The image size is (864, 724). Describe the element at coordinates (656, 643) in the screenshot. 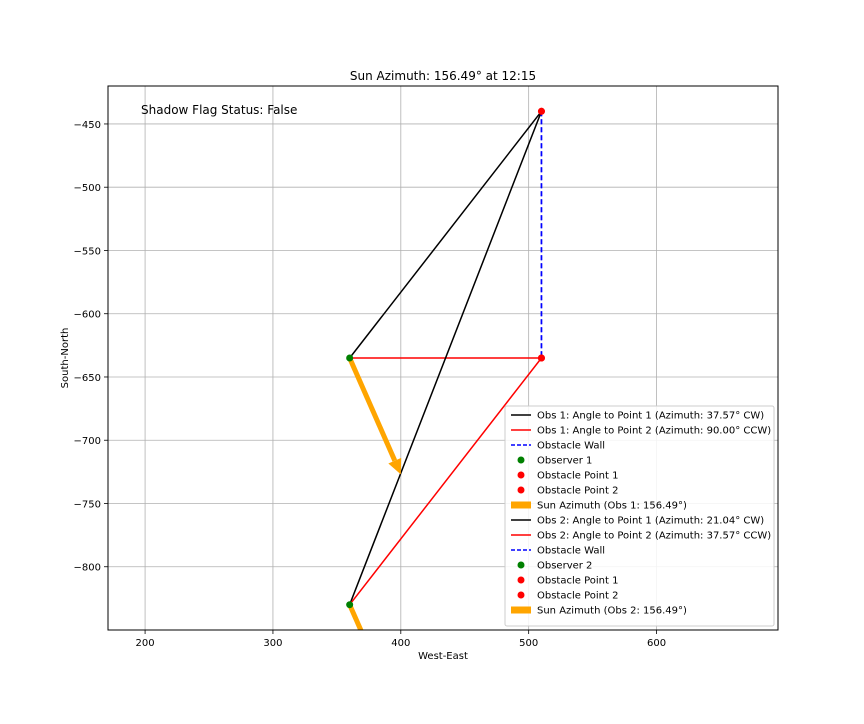

I see `x-tick-label: 600` at that location.